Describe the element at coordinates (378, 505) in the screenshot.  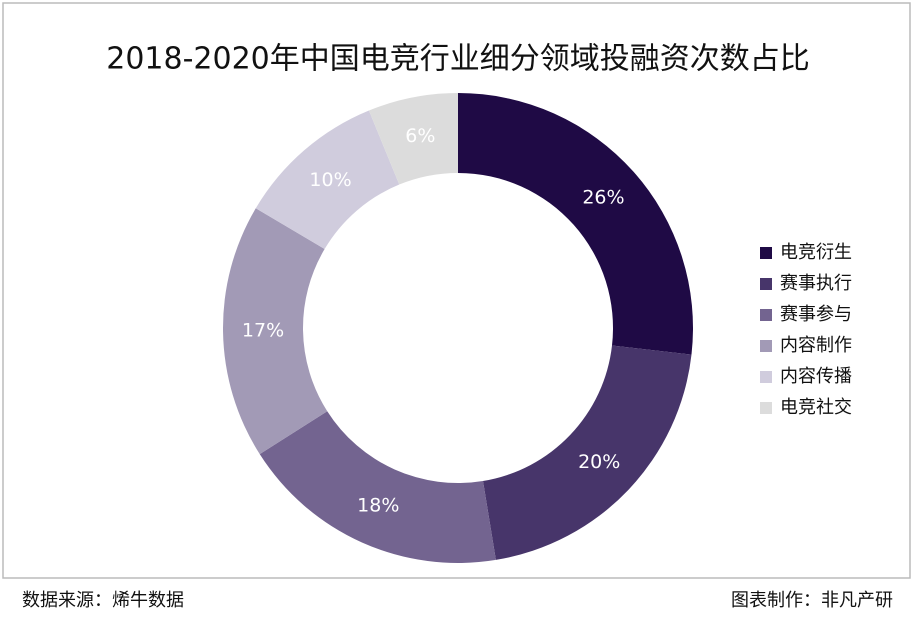
I see `data-label: 18%` at that location.